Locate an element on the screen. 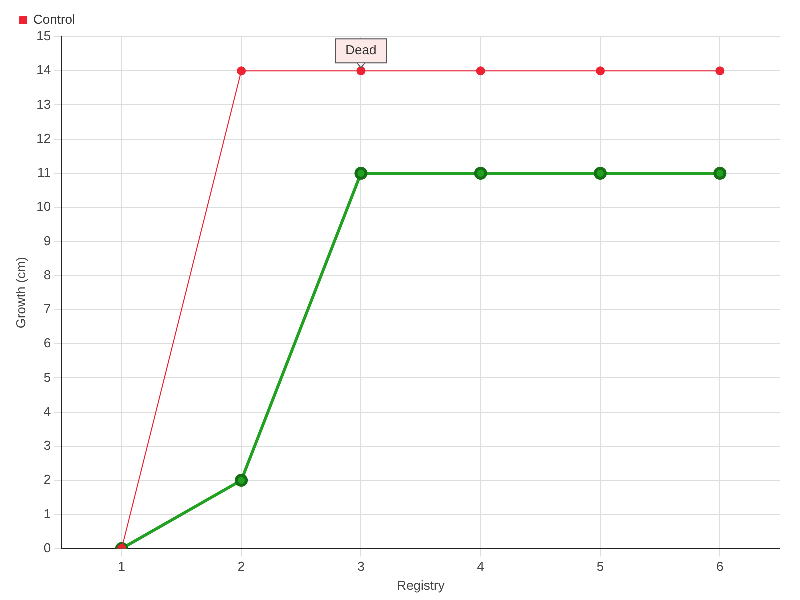  y-tick-label: 5 is located at coordinates (48, 377).